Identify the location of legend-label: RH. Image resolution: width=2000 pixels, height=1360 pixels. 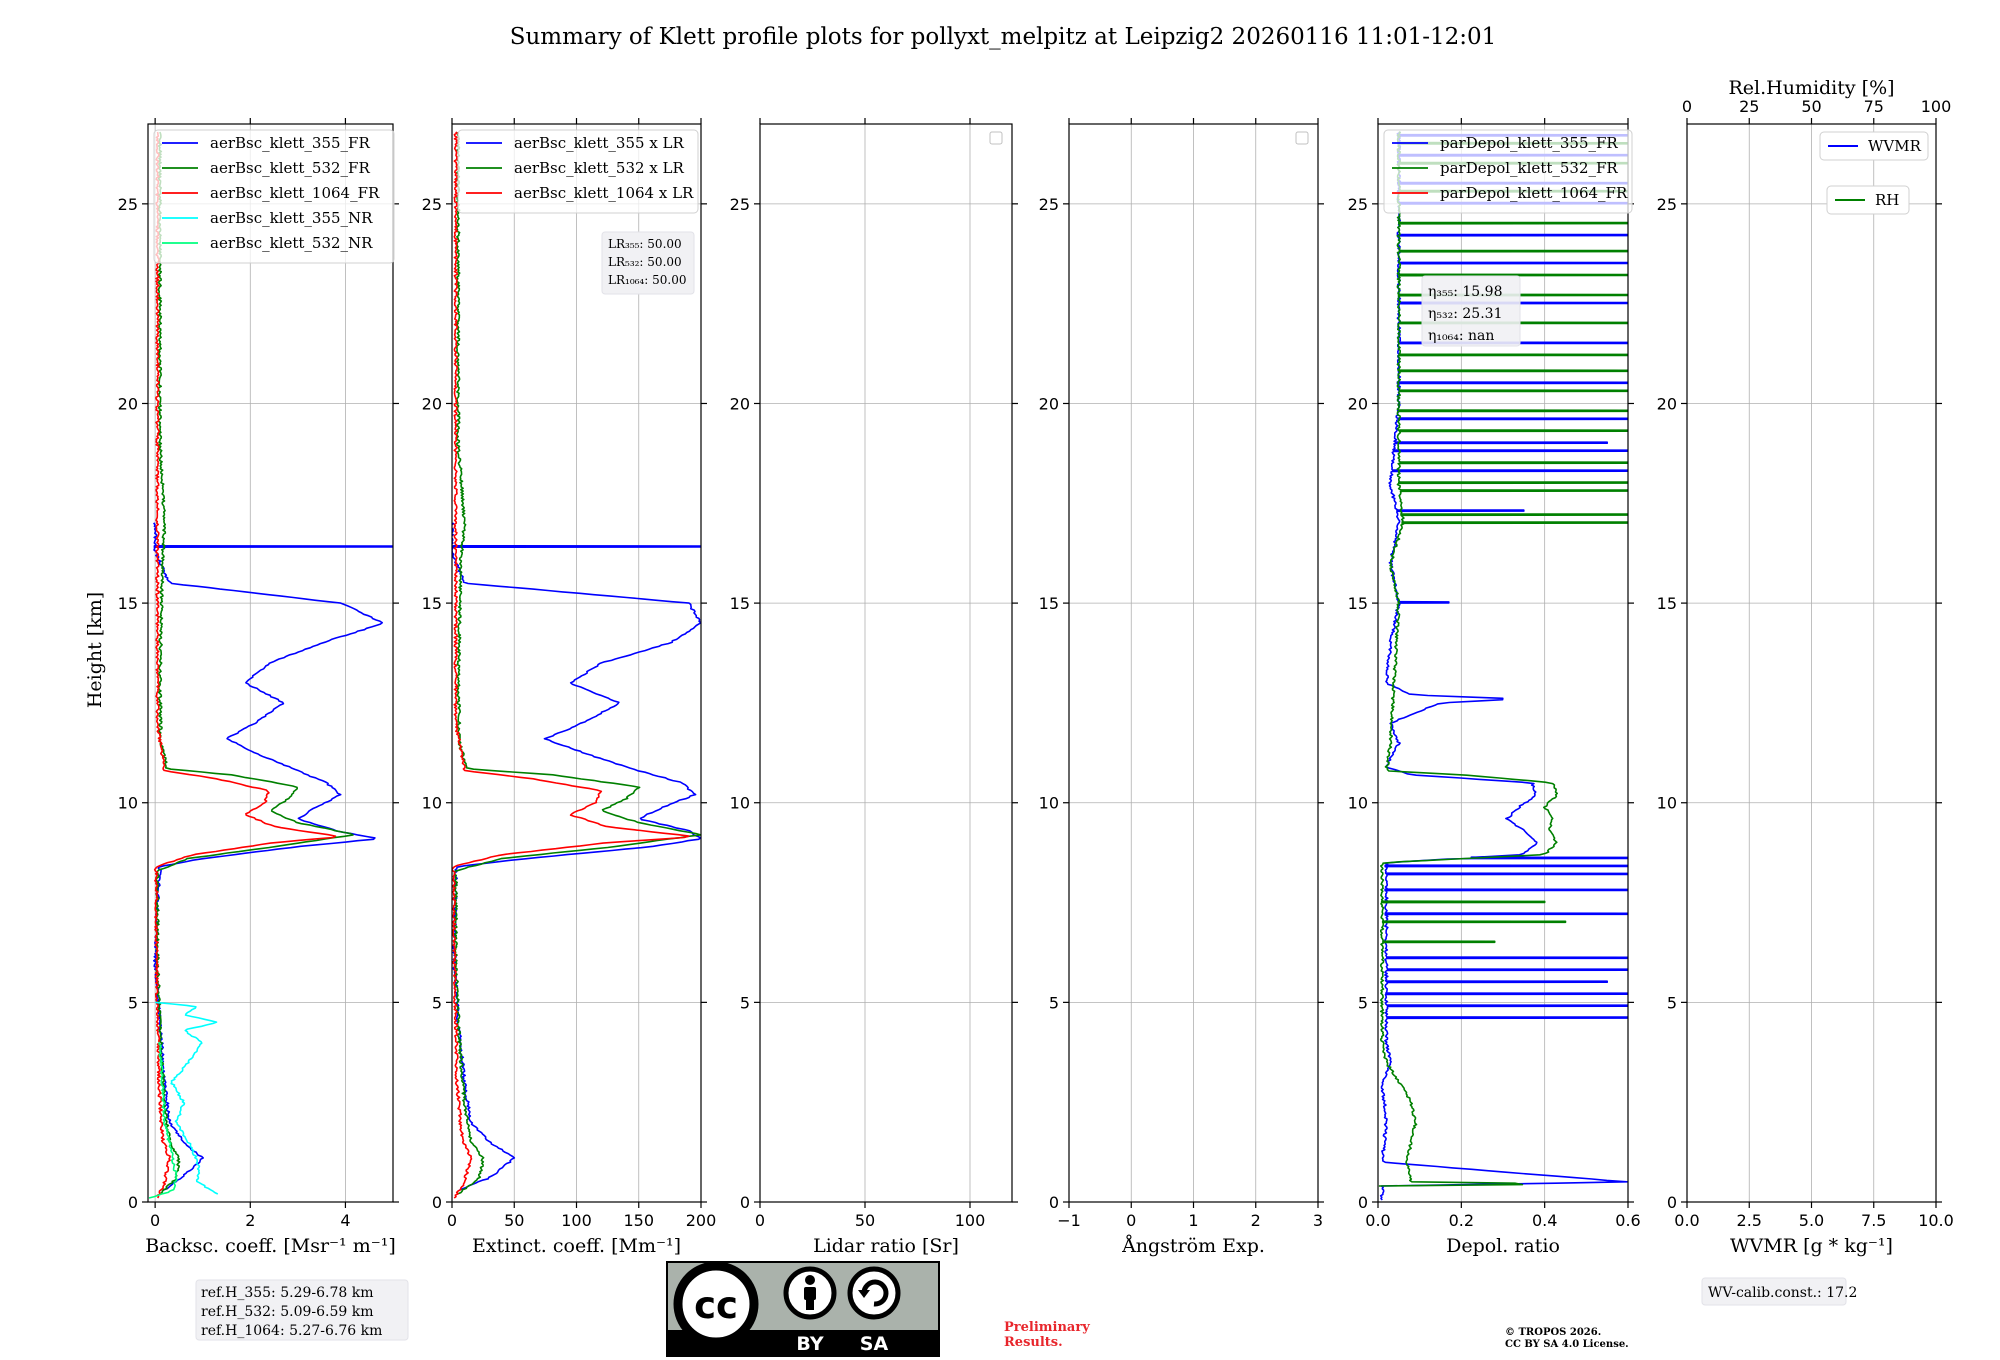
(1887, 200).